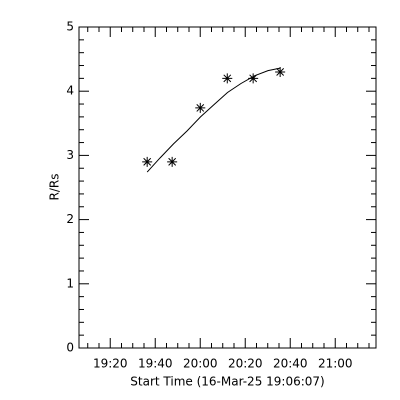  What do you see at coordinates (70, 283) in the screenshot?
I see `y-tick-label: 1` at bounding box center [70, 283].